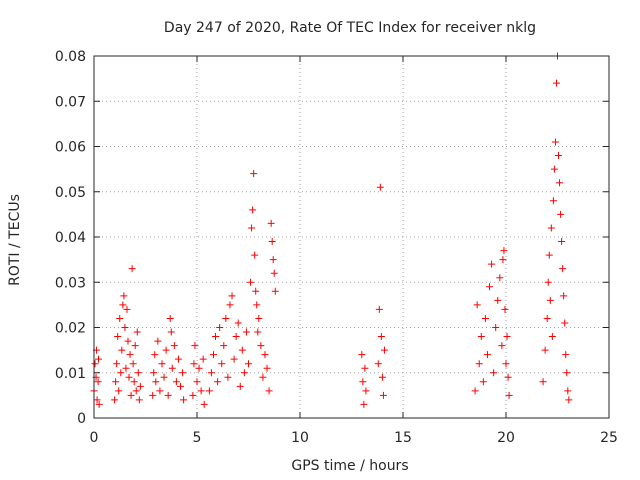  I want to click on x-tick-label: 0, so click(94, 438).